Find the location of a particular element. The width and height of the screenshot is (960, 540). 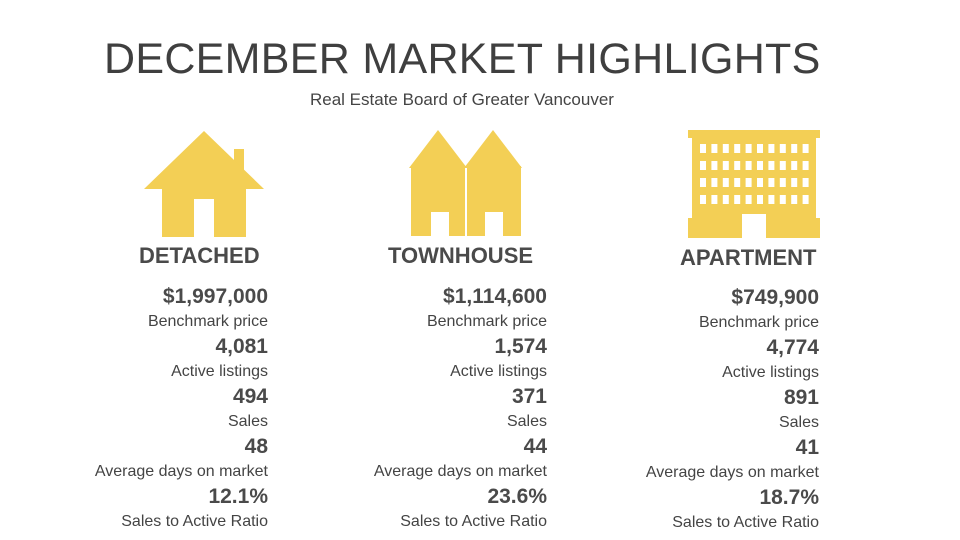

metric-benchmark-price: $749,900 Benchmark price is located at coordinates (689, 310).